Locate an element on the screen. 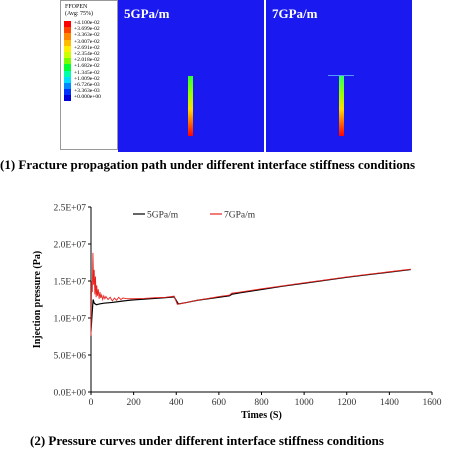 The image size is (474, 452). legend-value-label: +4.100e-02 is located at coordinates (87, 23).